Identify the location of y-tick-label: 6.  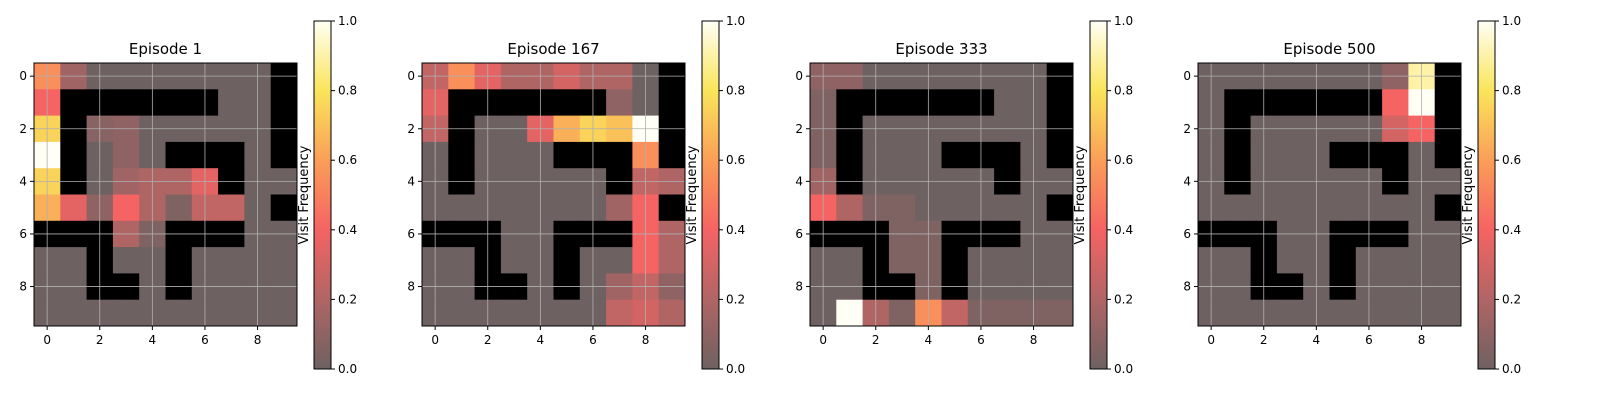
(1187, 234).